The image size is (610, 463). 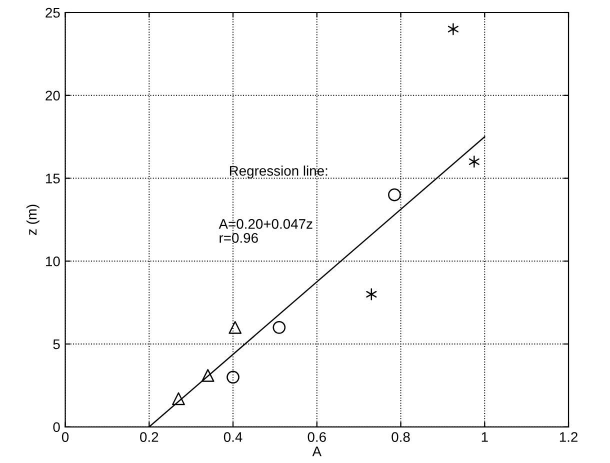 What do you see at coordinates (317, 437) in the screenshot?
I see `x-tick-label: 0.6` at bounding box center [317, 437].